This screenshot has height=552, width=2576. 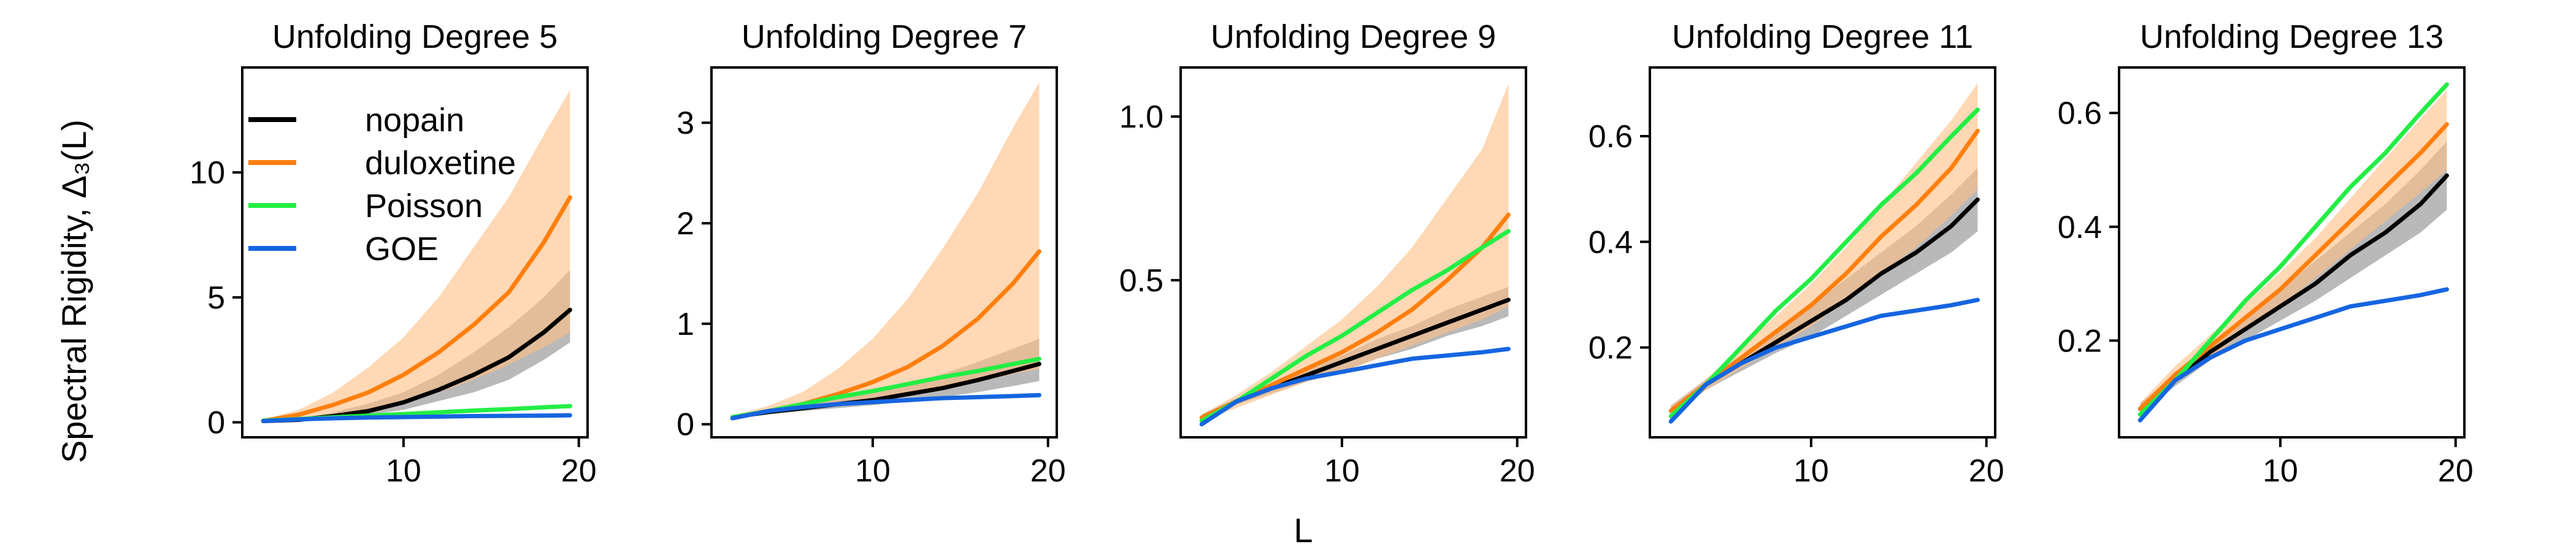 I want to click on panel-title: Unfolding Degree 13, so click(x=2292, y=36).